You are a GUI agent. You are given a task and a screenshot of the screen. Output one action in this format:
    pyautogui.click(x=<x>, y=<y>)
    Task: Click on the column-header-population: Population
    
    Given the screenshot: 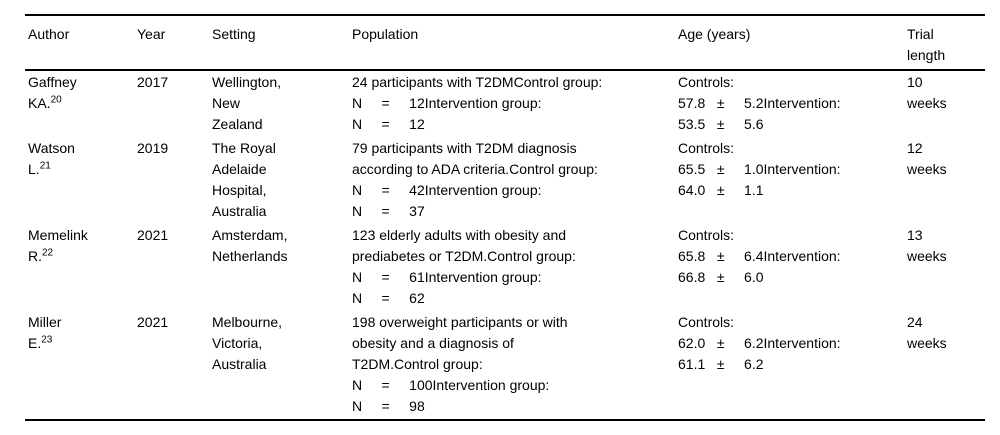 What is the action you would take?
    pyautogui.click(x=512, y=43)
    